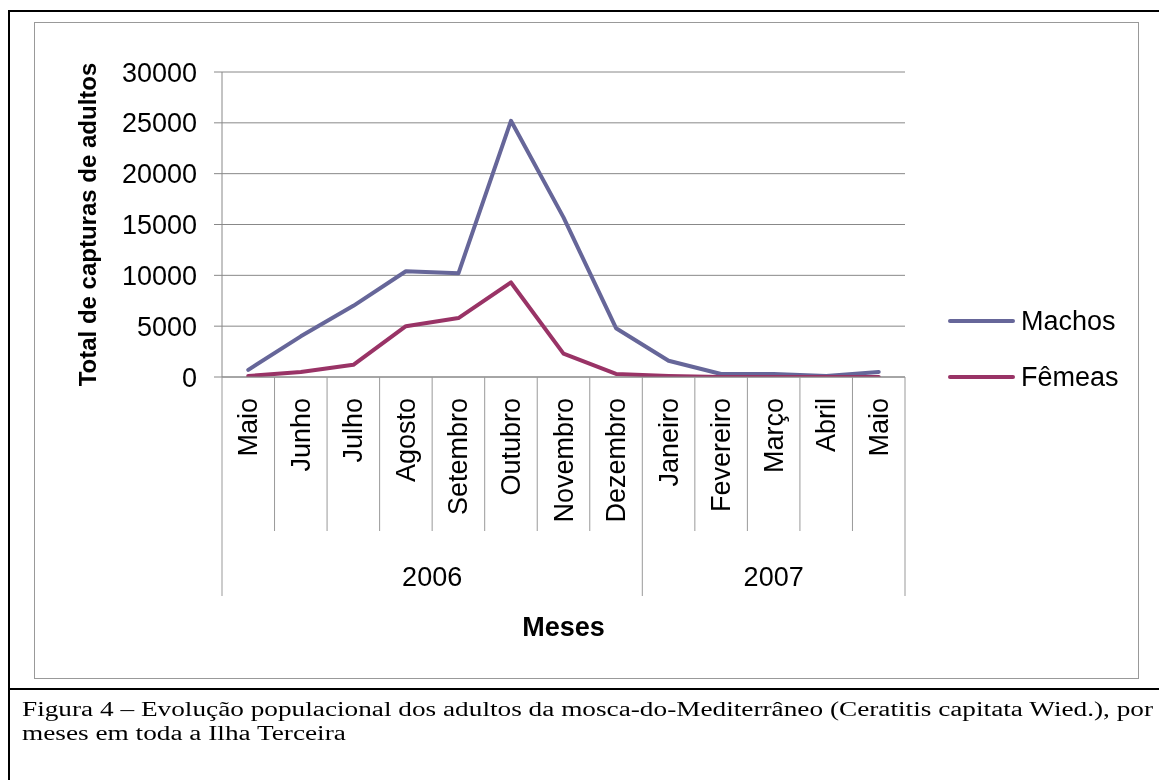 The width and height of the screenshot is (1159, 780). What do you see at coordinates (773, 436) in the screenshot?
I see `x-tick-label: Março` at bounding box center [773, 436].